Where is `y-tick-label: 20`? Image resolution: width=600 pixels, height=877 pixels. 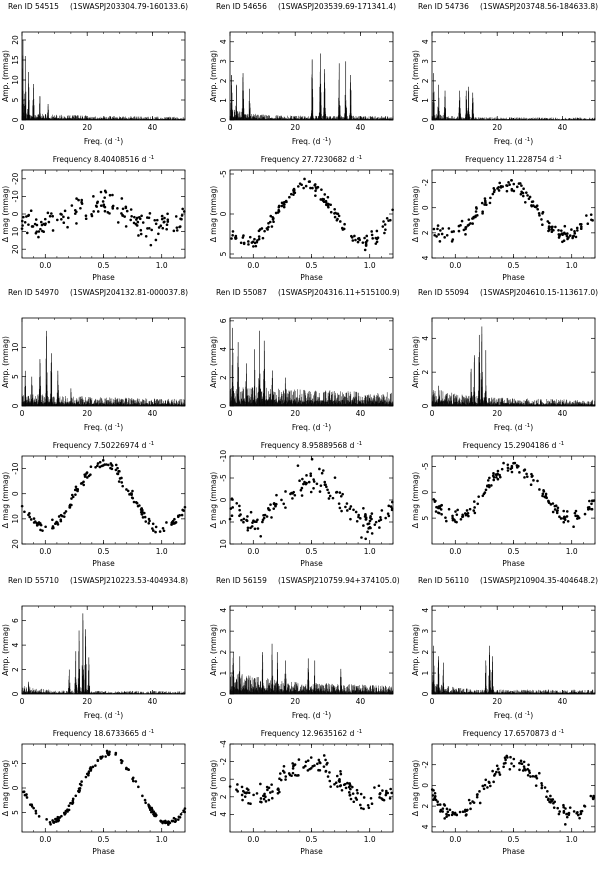
y-tick-label: 20 is located at coordinates (15, 544).